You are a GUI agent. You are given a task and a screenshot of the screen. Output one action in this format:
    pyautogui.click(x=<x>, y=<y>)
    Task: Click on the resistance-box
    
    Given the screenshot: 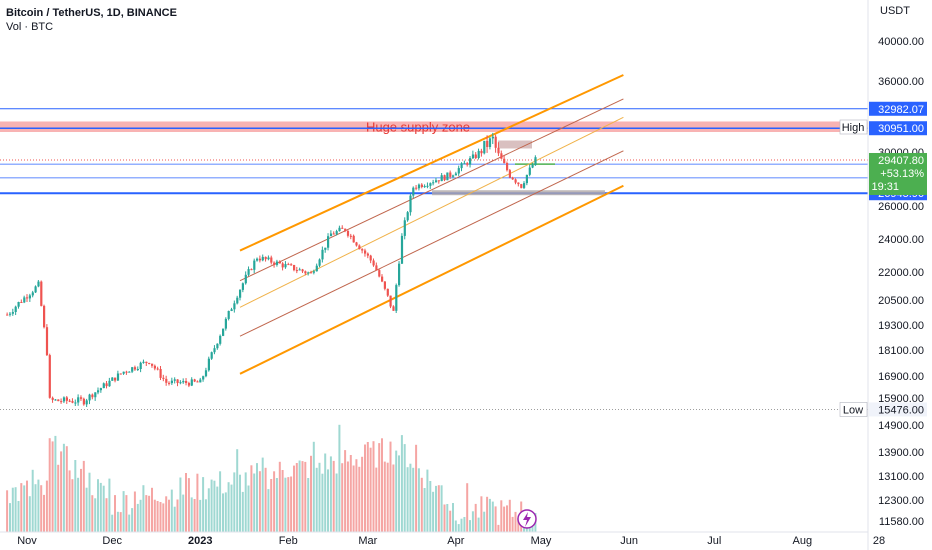 What is the action you would take?
    pyautogui.click(x=515, y=144)
    